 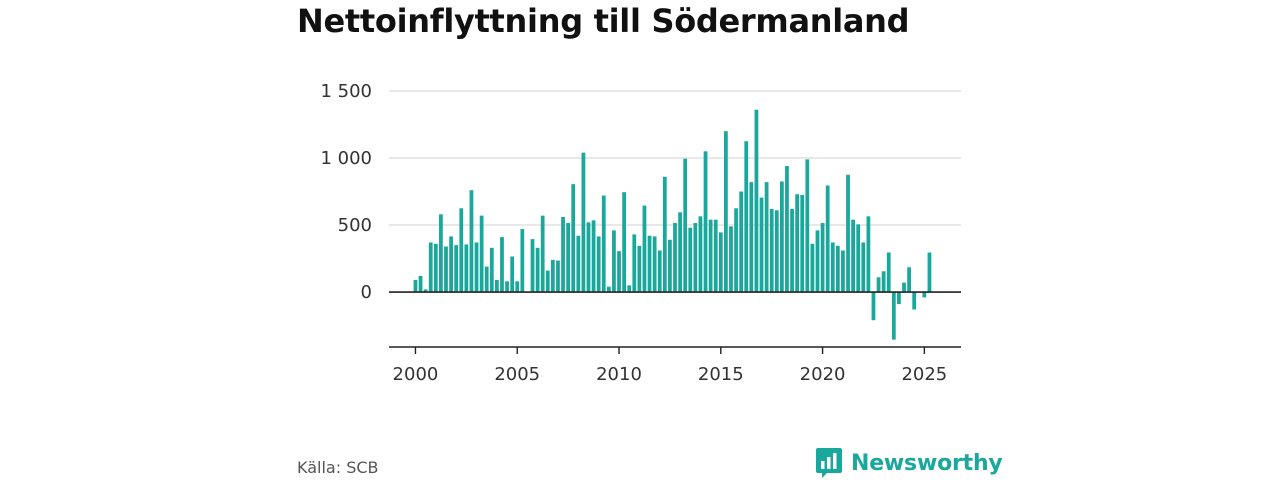 I want to click on x-tick-label: 2020, so click(x=823, y=374).